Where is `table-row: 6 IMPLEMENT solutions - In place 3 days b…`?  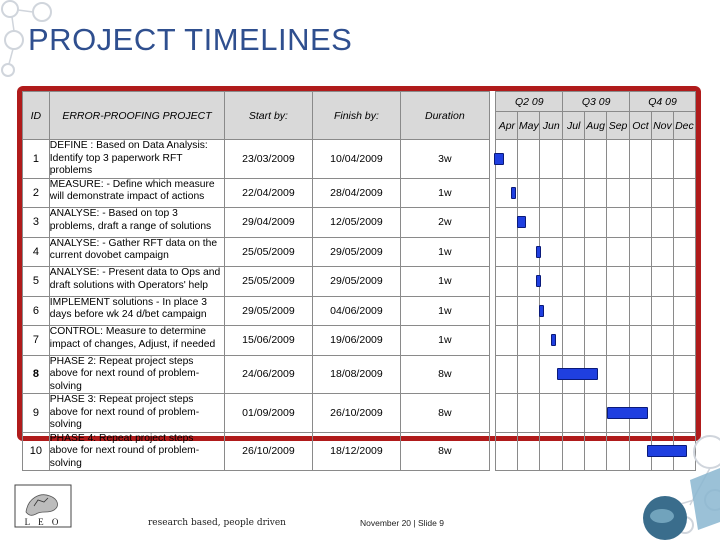 table-row: 6 IMPLEMENT solutions - In place 3 days b… is located at coordinates (359, 310).